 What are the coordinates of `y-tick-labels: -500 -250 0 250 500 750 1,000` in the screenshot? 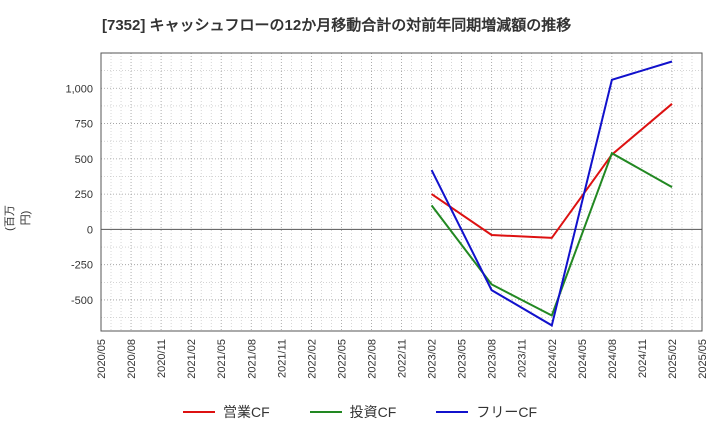 It's located at (79, 195).